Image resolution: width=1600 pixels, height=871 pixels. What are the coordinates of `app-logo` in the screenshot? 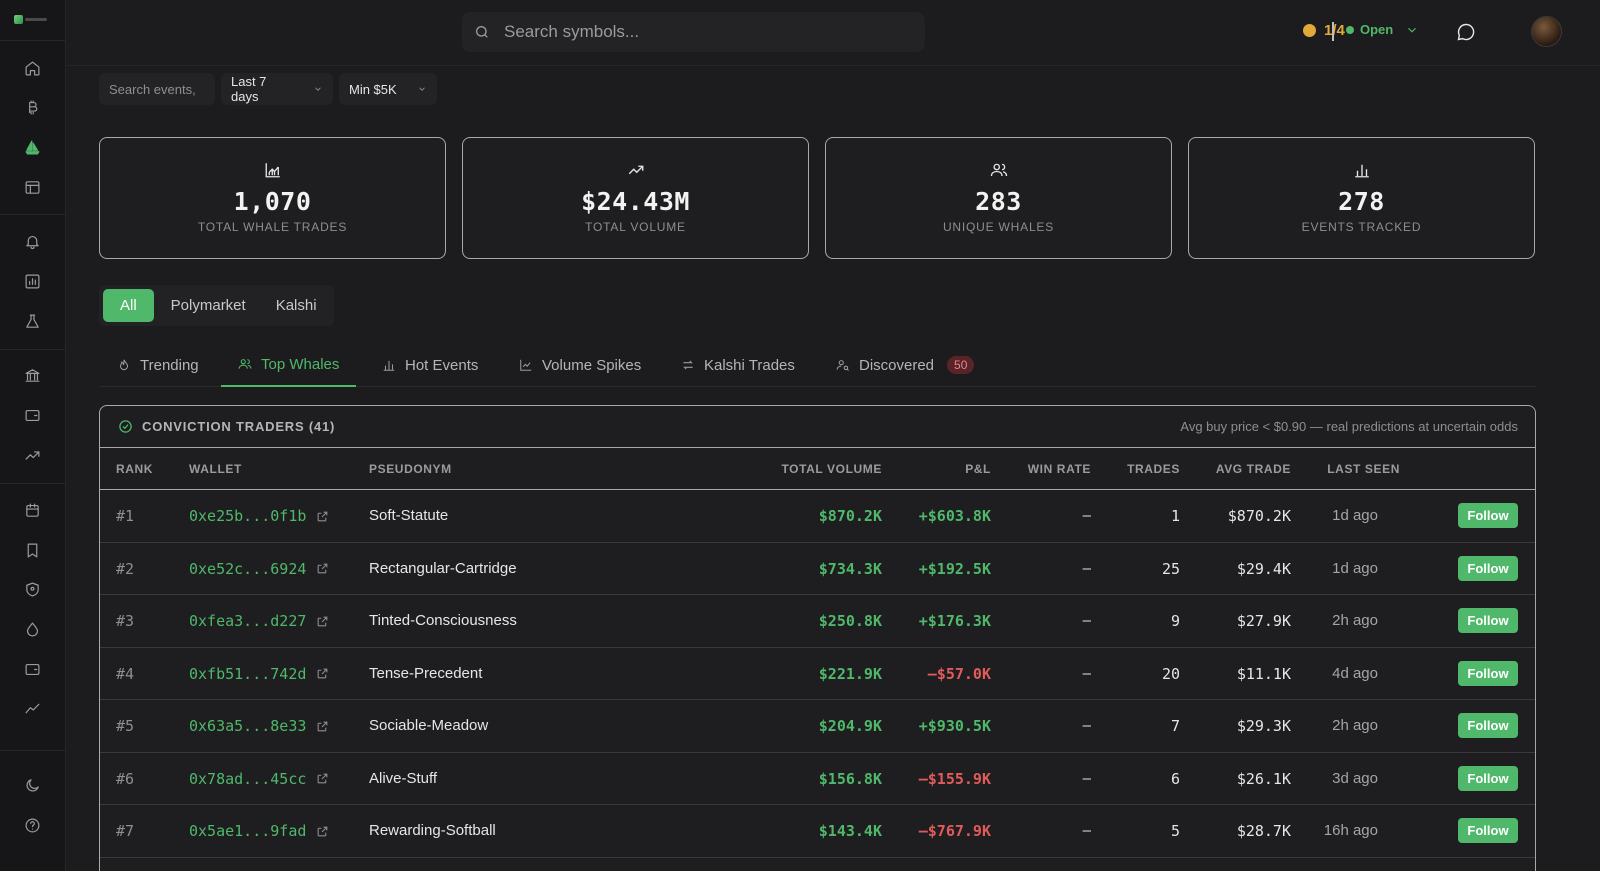 It's located at (32, 19).